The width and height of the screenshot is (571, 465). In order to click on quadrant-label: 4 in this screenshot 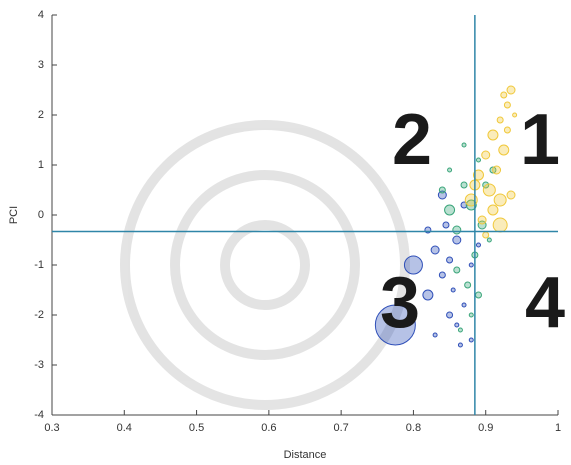, I will do `click(545, 303)`.